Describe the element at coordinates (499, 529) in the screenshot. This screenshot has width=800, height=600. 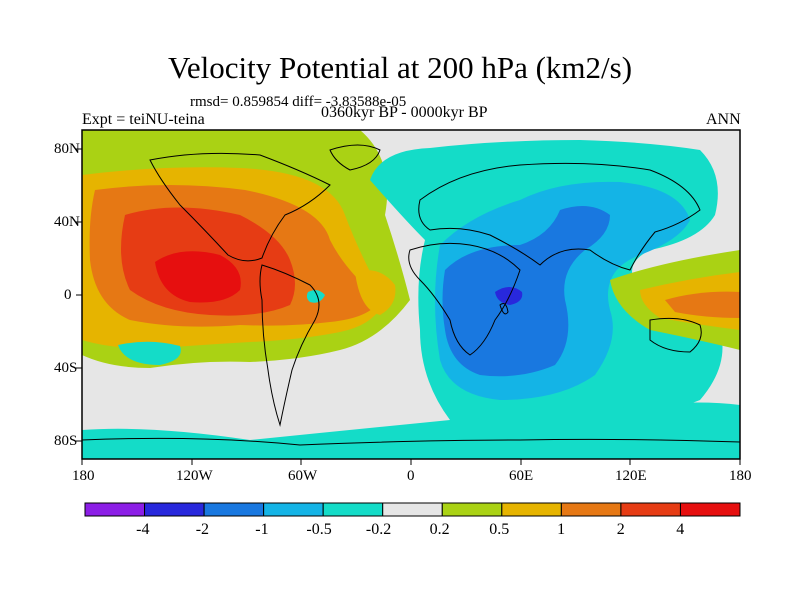
I see `colorbar-label: 0.5` at that location.